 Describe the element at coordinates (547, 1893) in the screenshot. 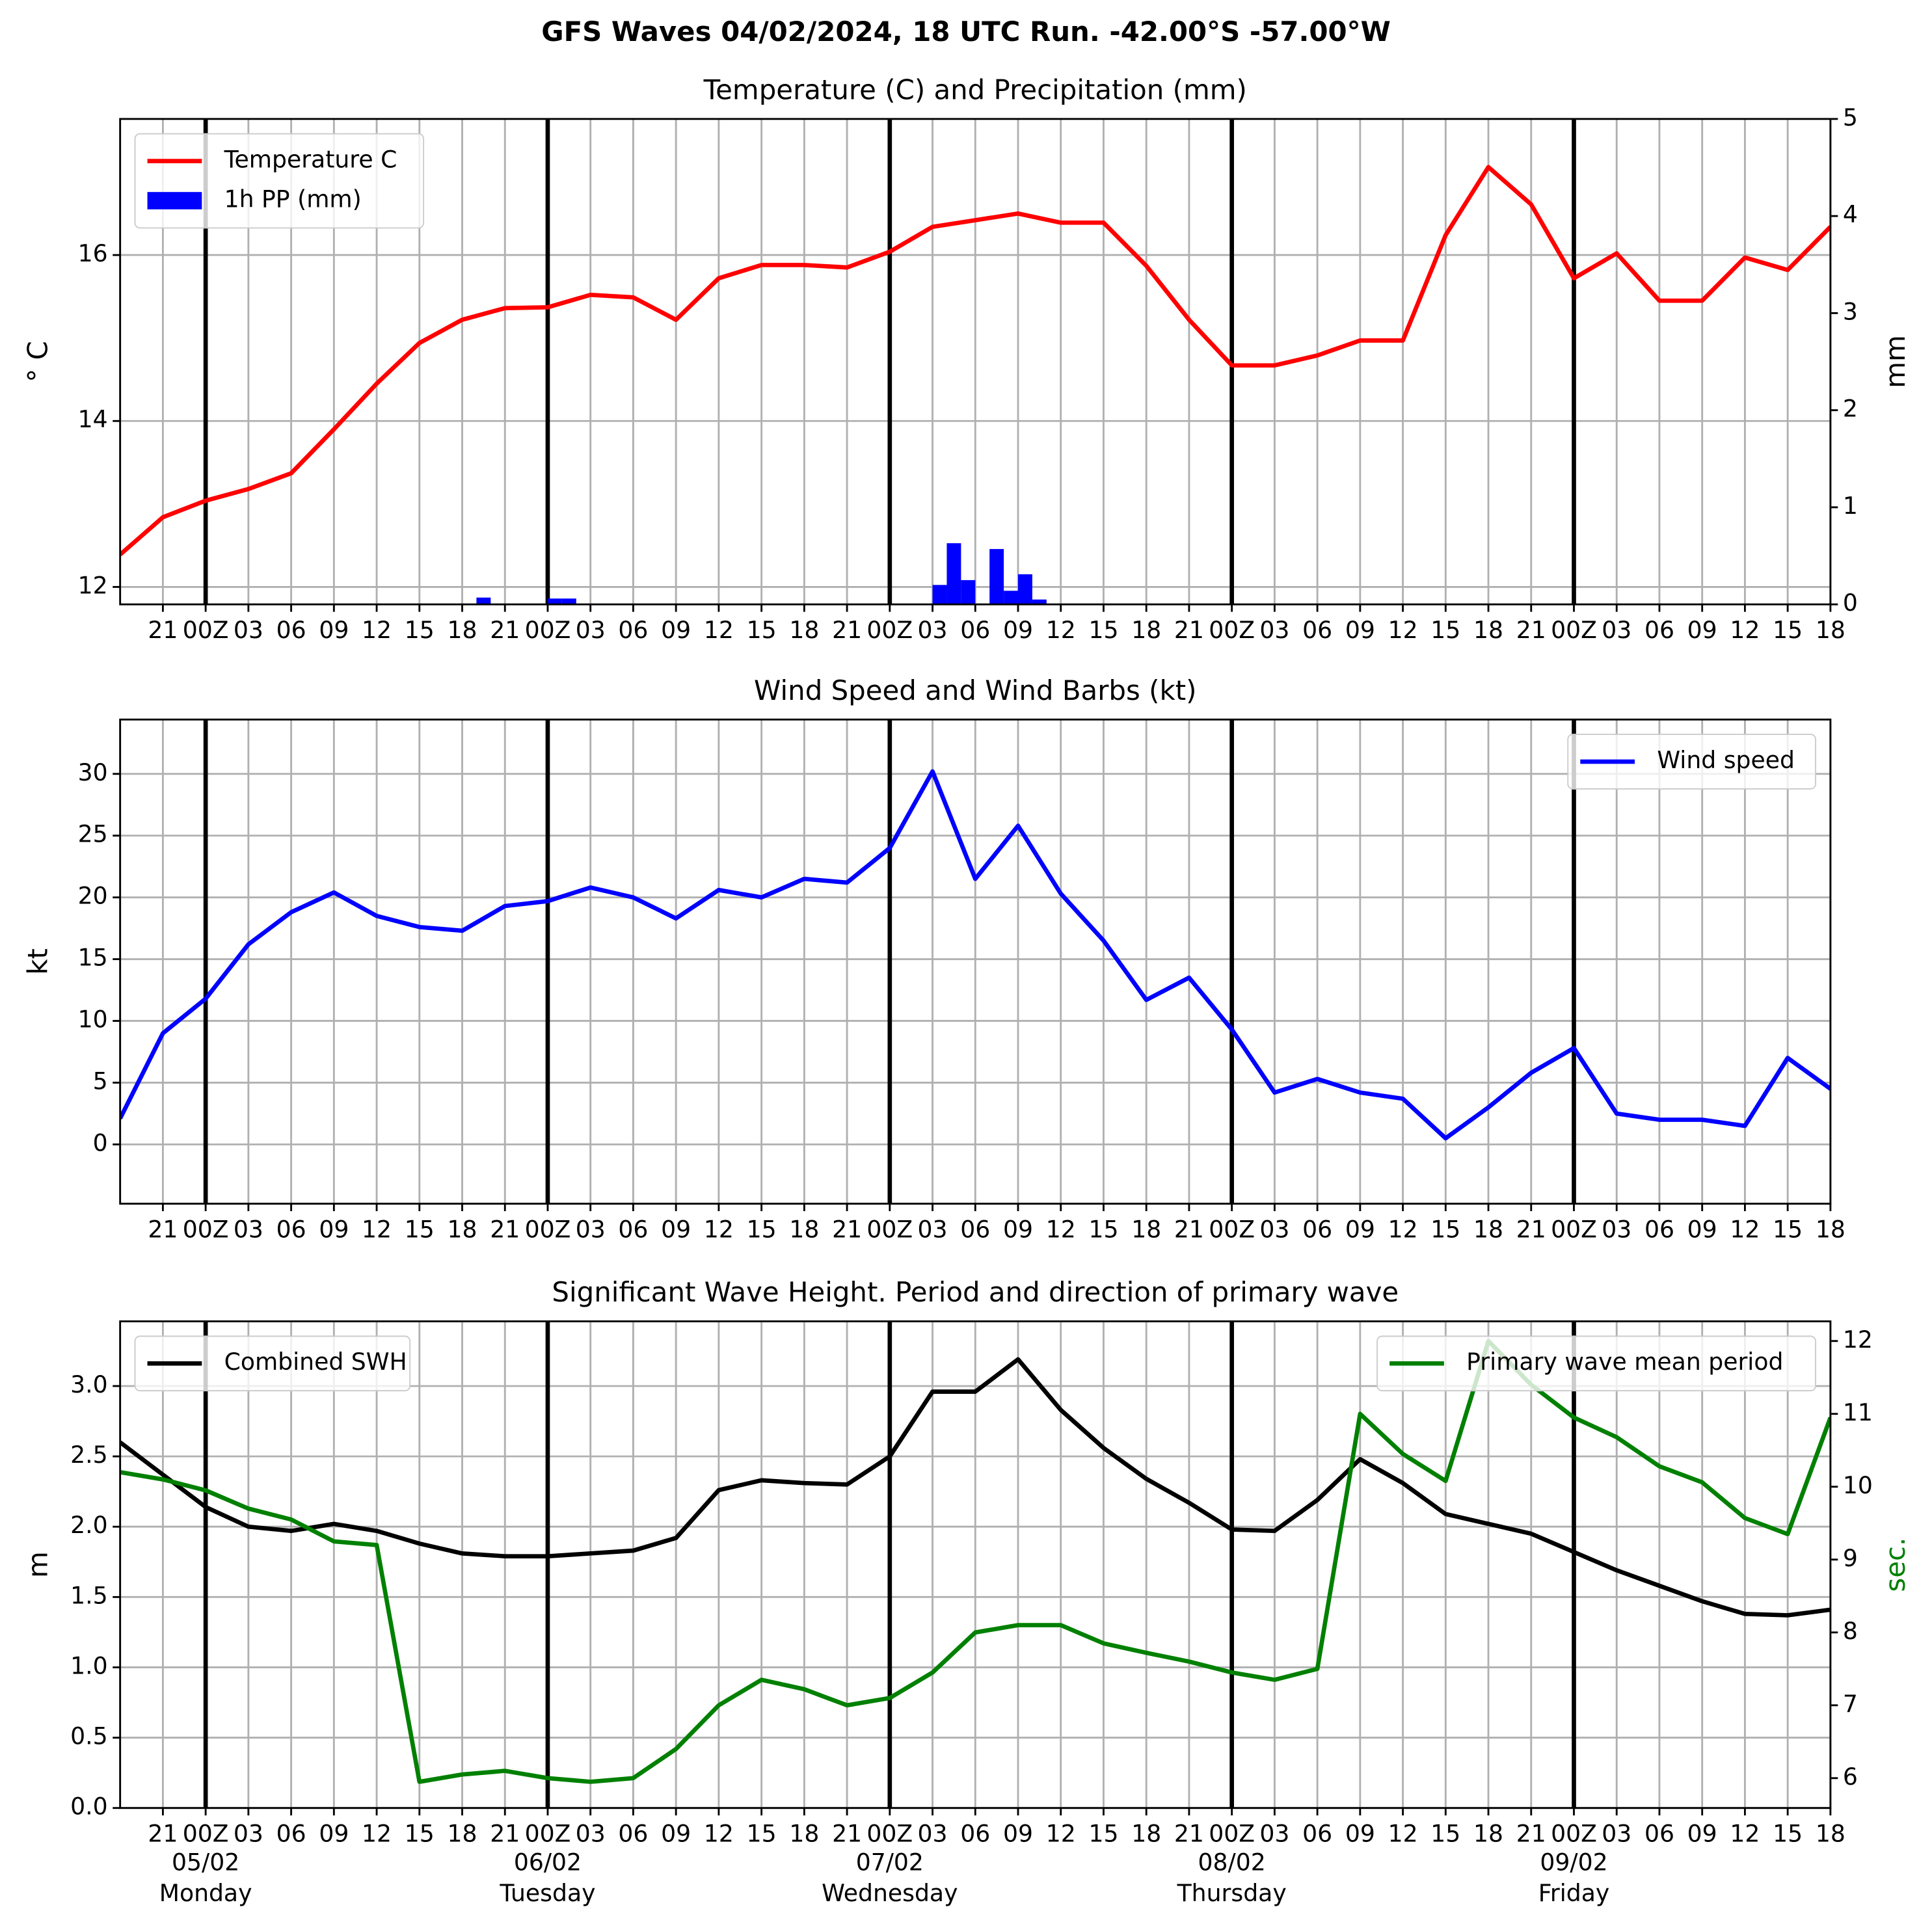

I see `day-name: Tuesday` at that location.